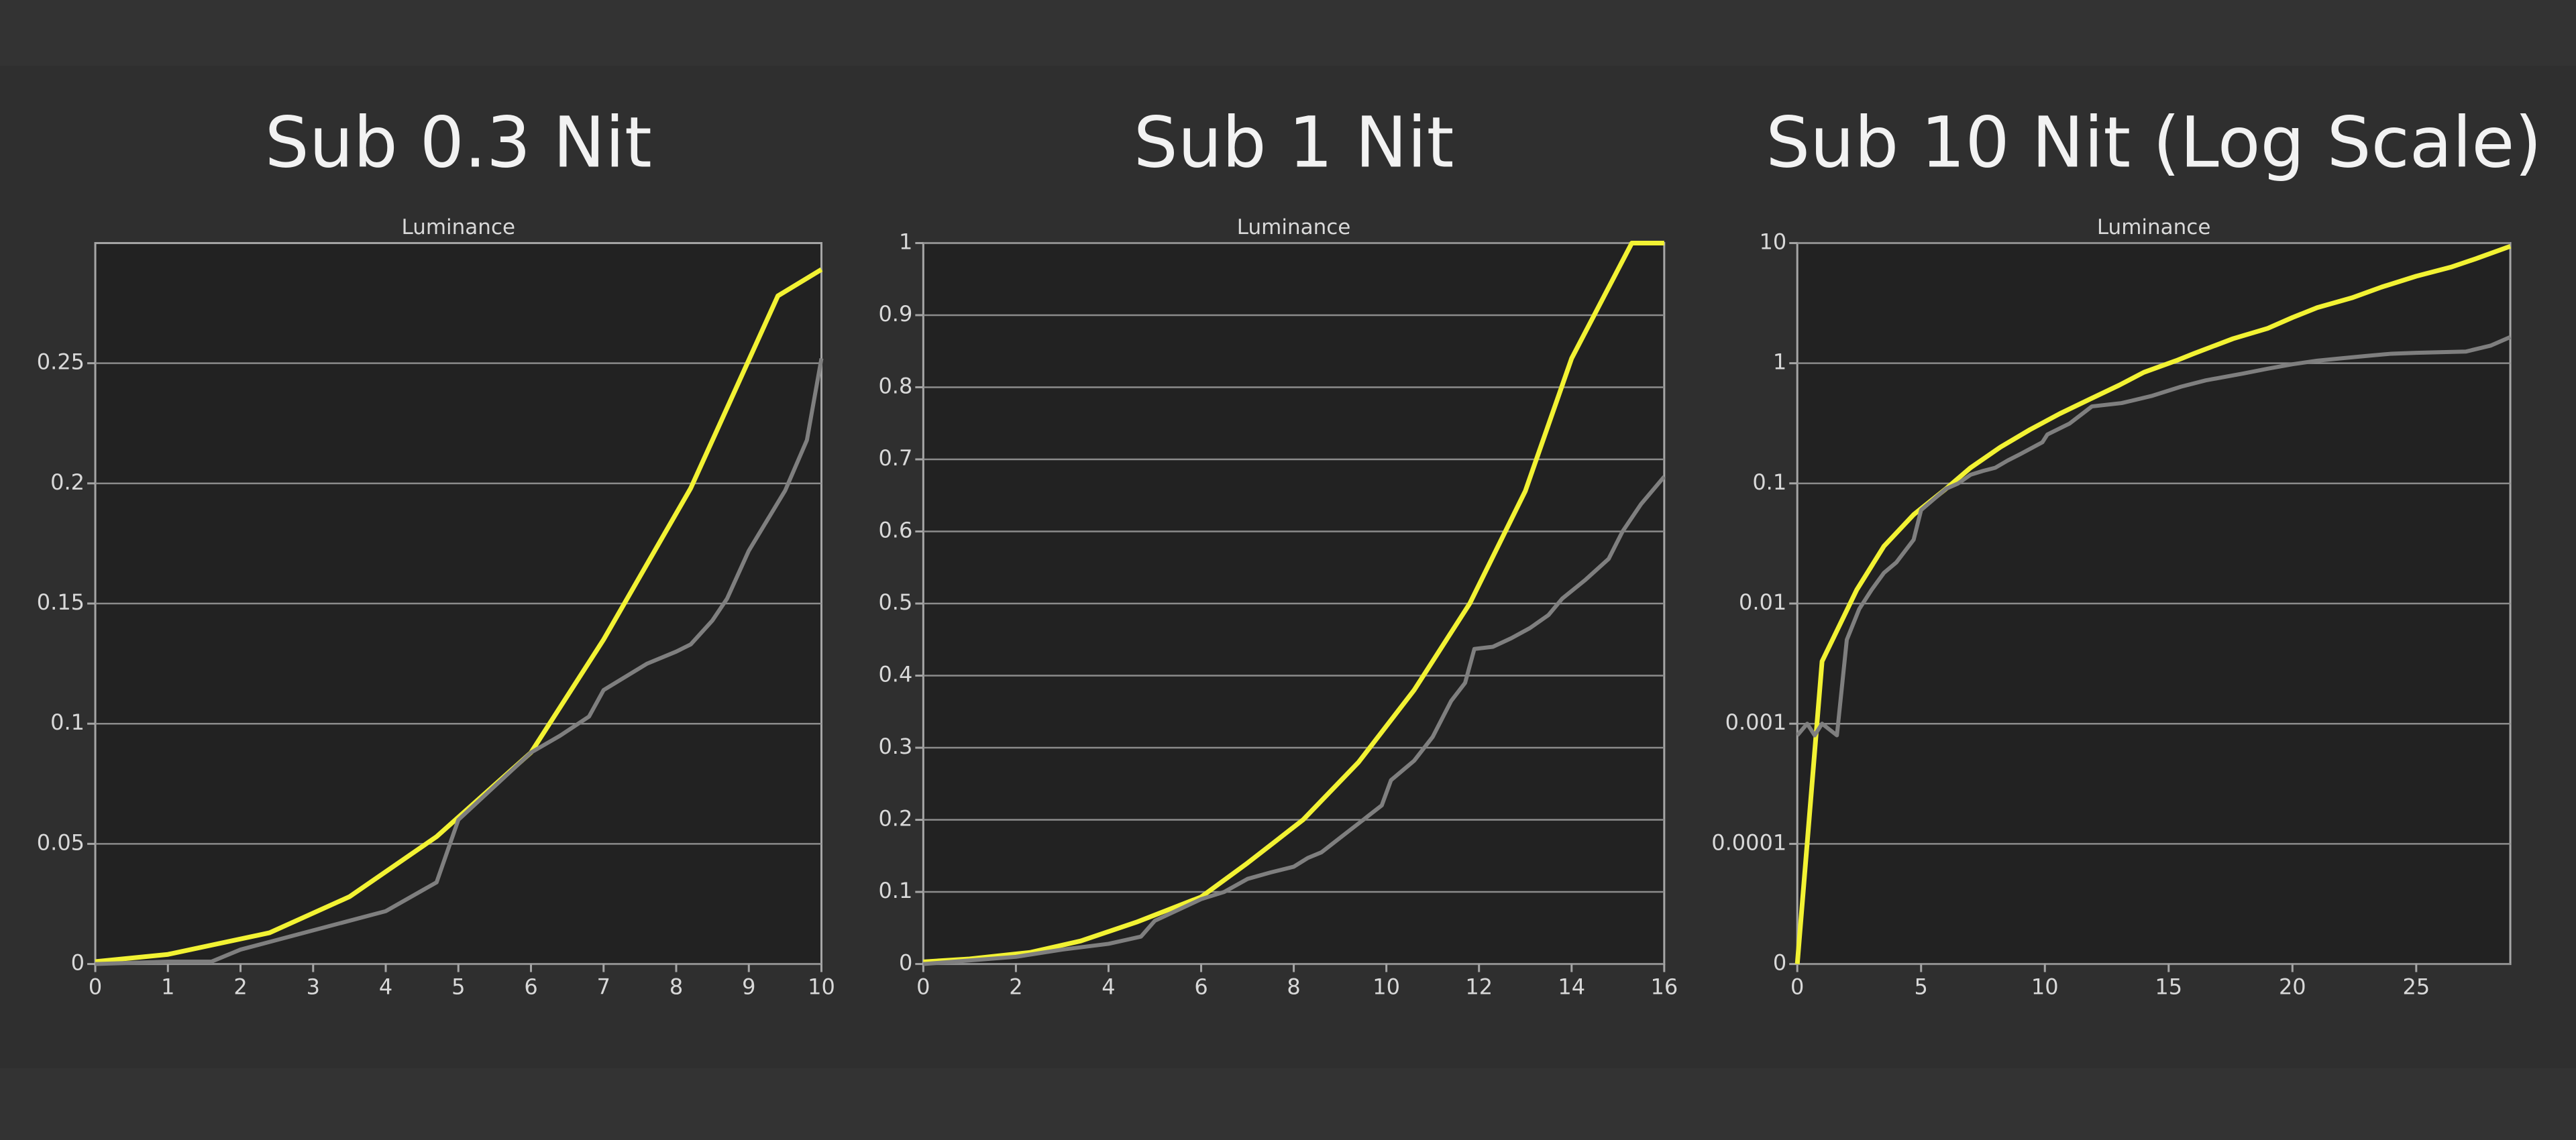 This screenshot has height=1140, width=2576. Describe the element at coordinates (61, 842) in the screenshot. I see `y-tick-label: 0.05` at that location.